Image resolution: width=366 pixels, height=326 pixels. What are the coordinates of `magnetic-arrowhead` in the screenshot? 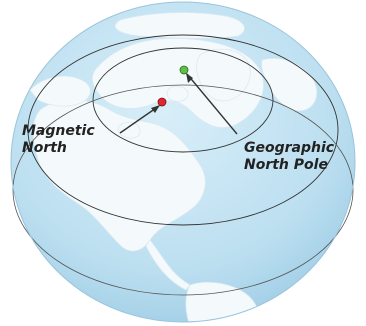 It's located at (155, 109).